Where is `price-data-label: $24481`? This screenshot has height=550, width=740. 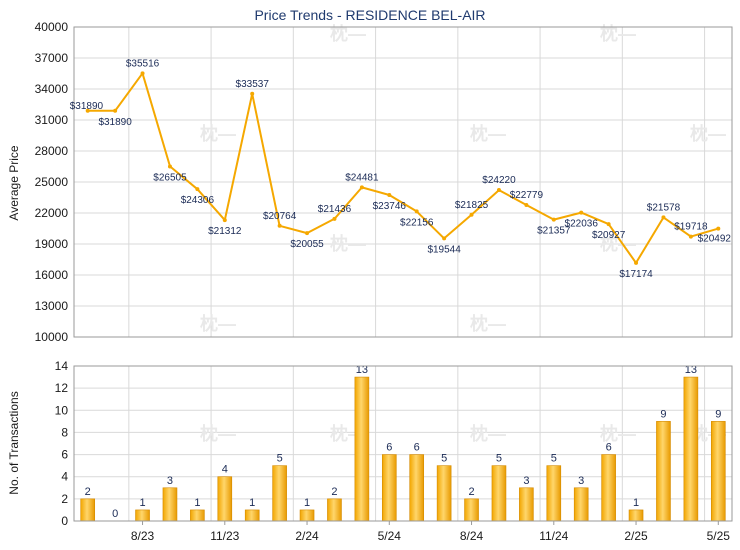
price-data-label: $24481 is located at coordinates (362, 177).